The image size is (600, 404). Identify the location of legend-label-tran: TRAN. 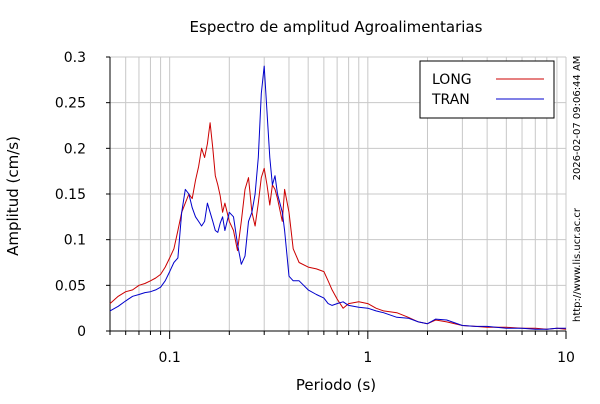
(450, 100).